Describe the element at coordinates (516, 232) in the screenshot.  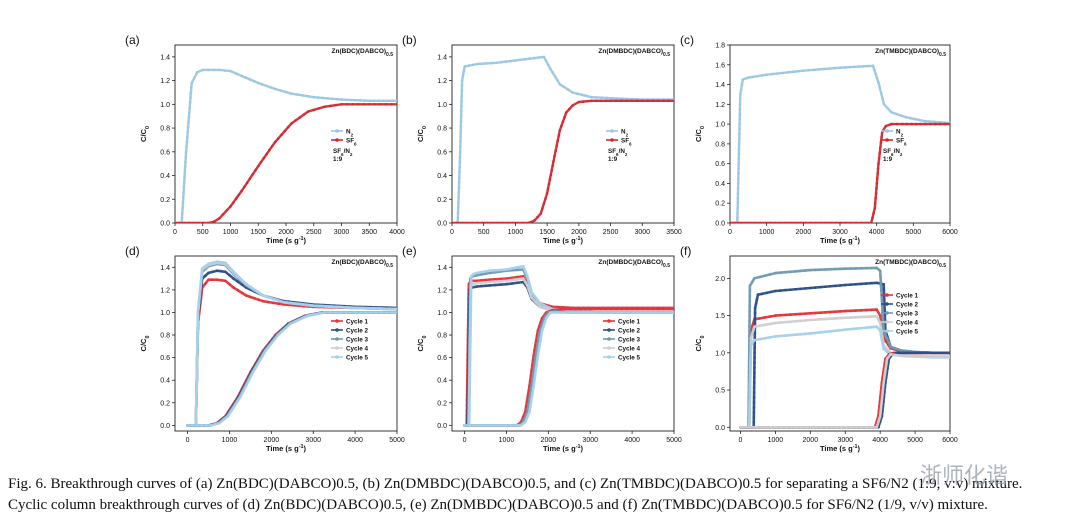
I see `x-tick-label: 1000` at that location.